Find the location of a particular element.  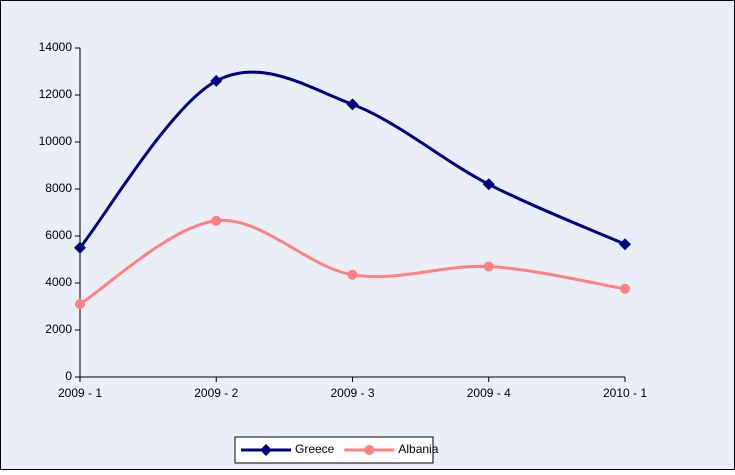

y-tick-label: 0 is located at coordinates (68, 376).